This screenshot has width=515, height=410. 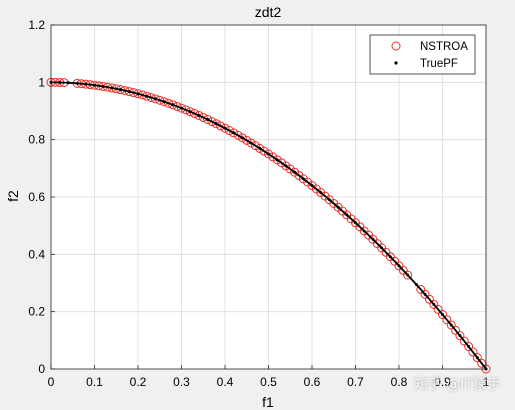 What do you see at coordinates (41, 82) in the screenshot?
I see `y-tick-label: 1` at bounding box center [41, 82].